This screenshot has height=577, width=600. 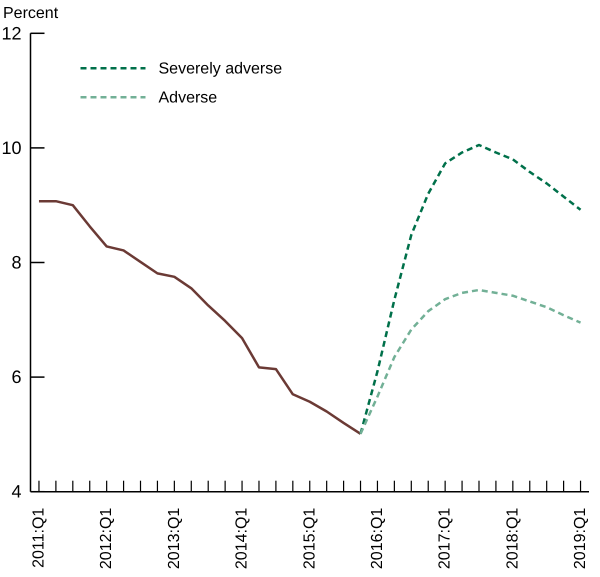 What do you see at coordinates (16, 492) in the screenshot?
I see `y-tick-label: 4` at bounding box center [16, 492].